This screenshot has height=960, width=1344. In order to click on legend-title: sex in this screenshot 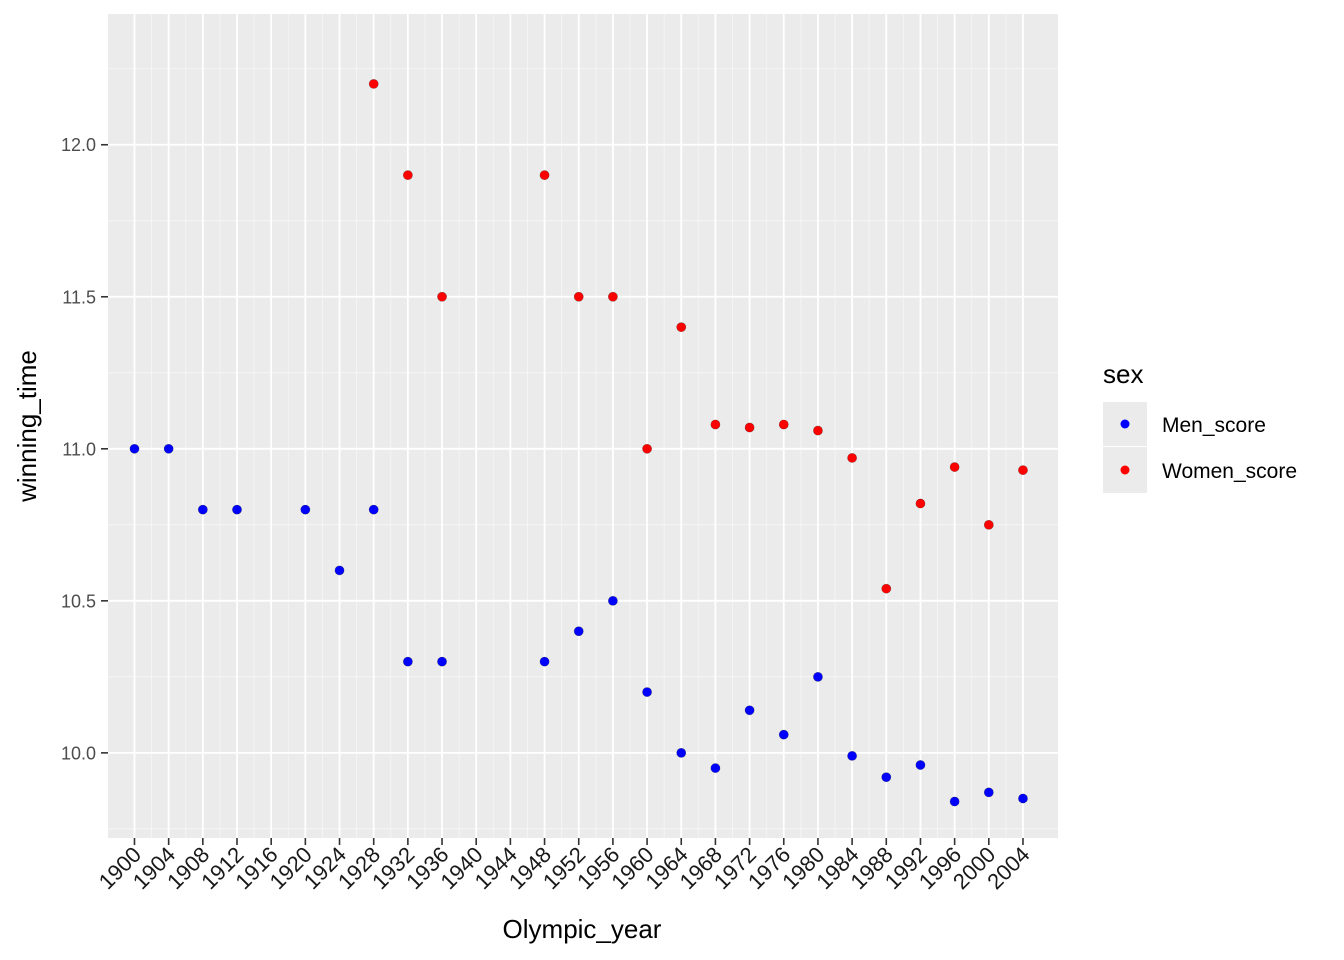, I will do `click(1123, 374)`.